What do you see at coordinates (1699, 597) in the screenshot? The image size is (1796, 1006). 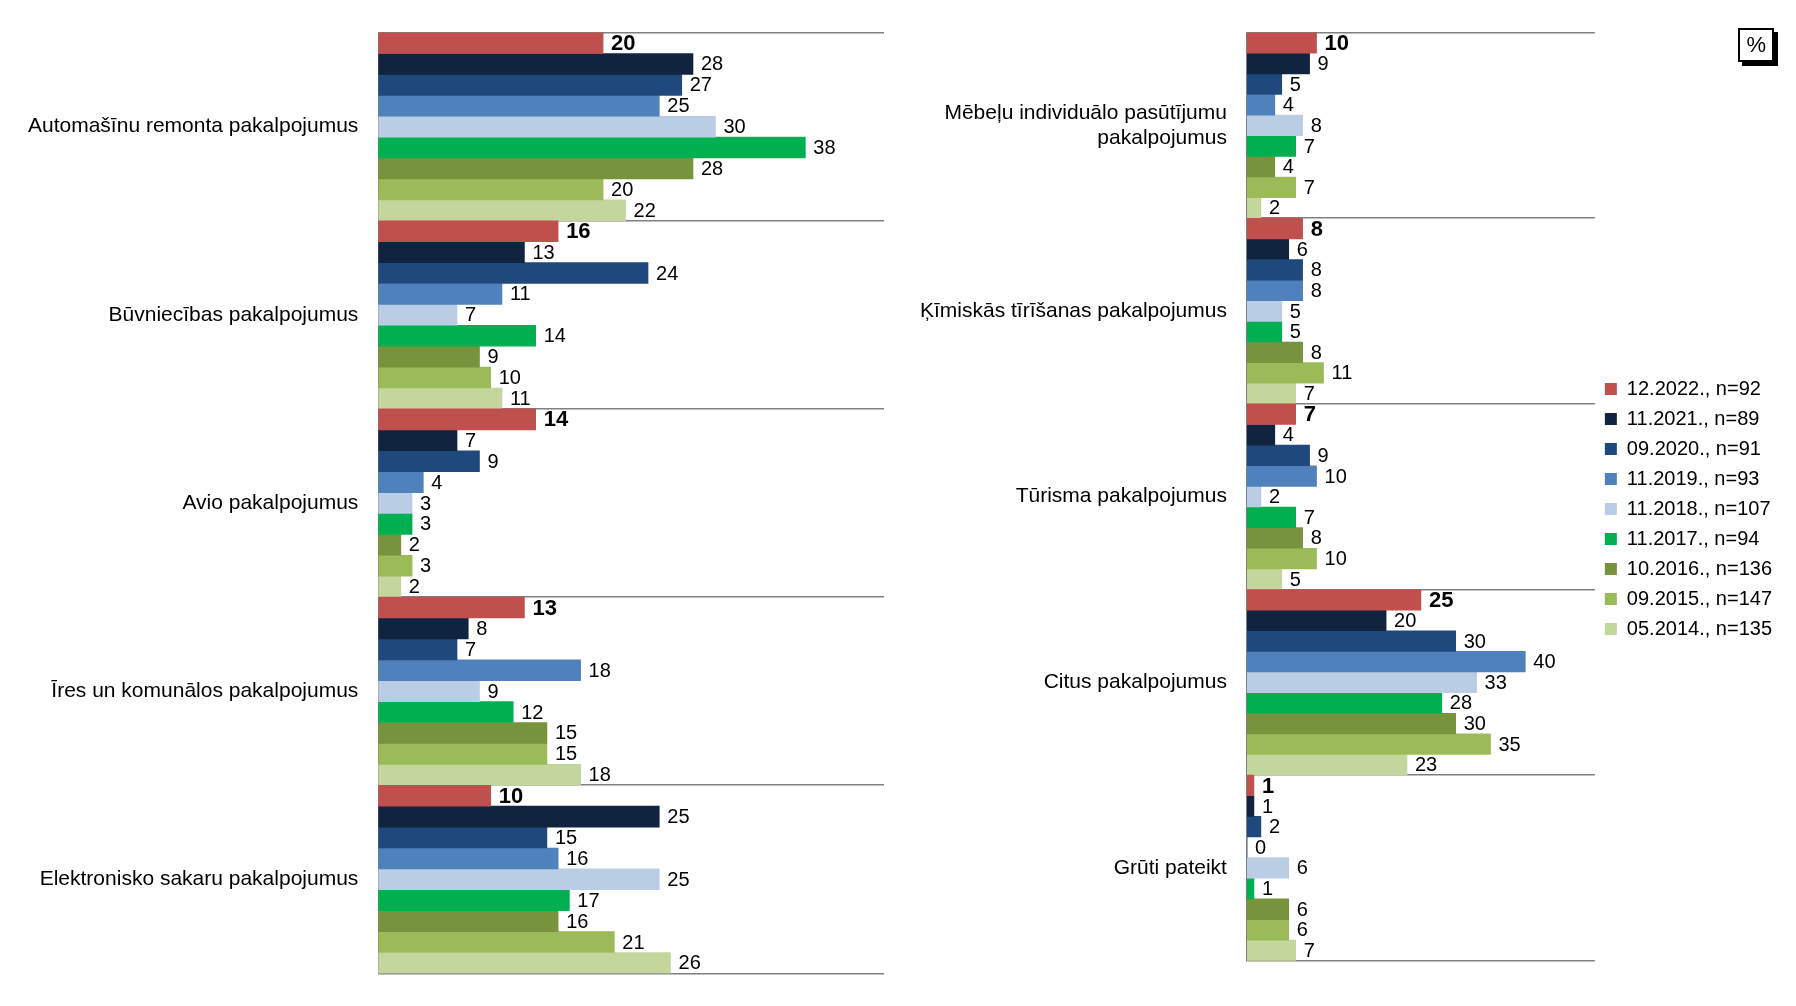 I see `legend-label: 09.2015., n=147` at bounding box center [1699, 597].